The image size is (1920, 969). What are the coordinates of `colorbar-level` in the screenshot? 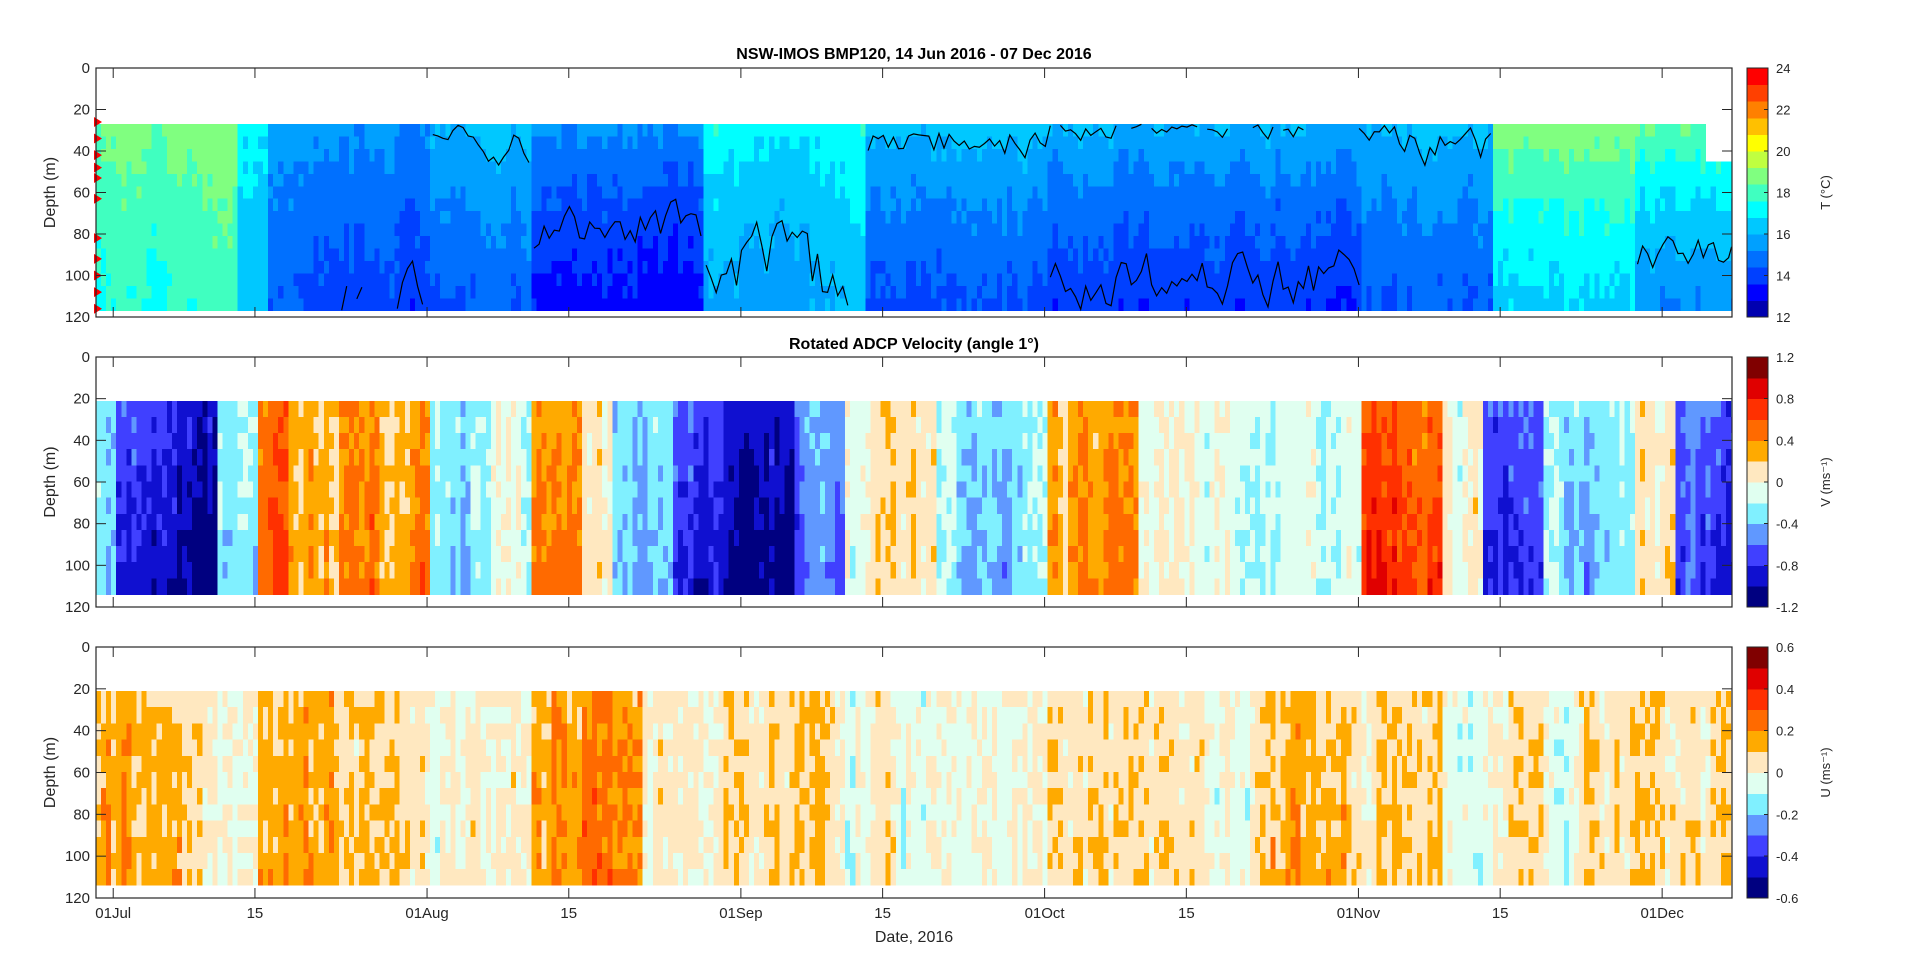 It's located at (1757, 142).